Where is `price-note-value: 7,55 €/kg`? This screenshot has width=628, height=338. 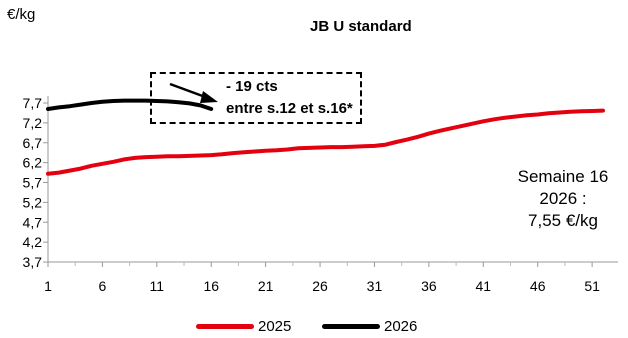
price-note-value: 7,55 €/kg is located at coordinates (563, 220).